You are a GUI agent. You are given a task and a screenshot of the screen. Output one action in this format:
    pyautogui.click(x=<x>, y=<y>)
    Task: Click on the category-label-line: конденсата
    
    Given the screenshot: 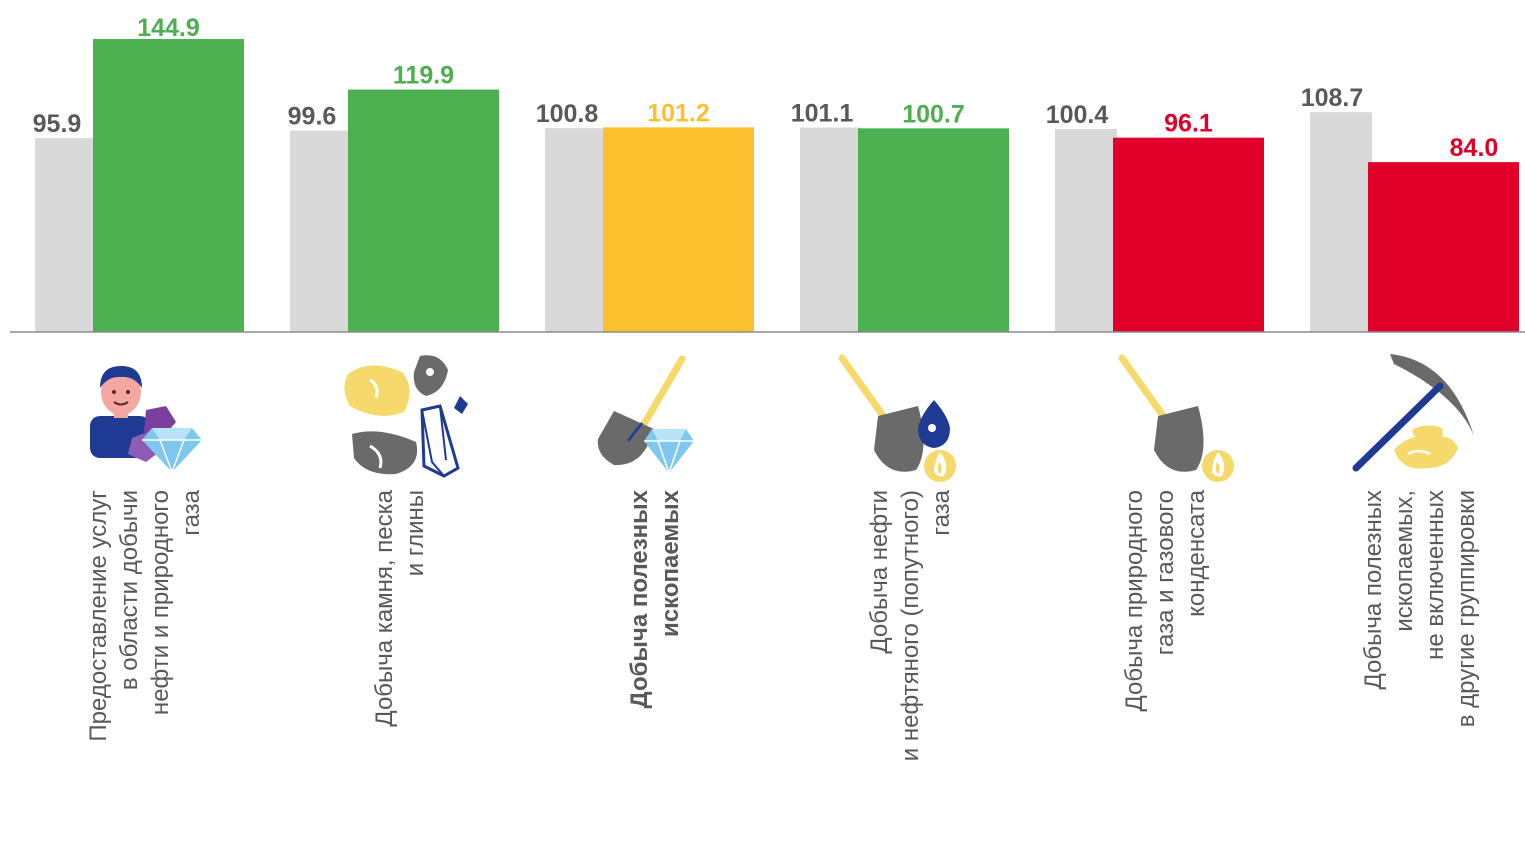 What is the action you would take?
    pyautogui.click(x=1196, y=553)
    